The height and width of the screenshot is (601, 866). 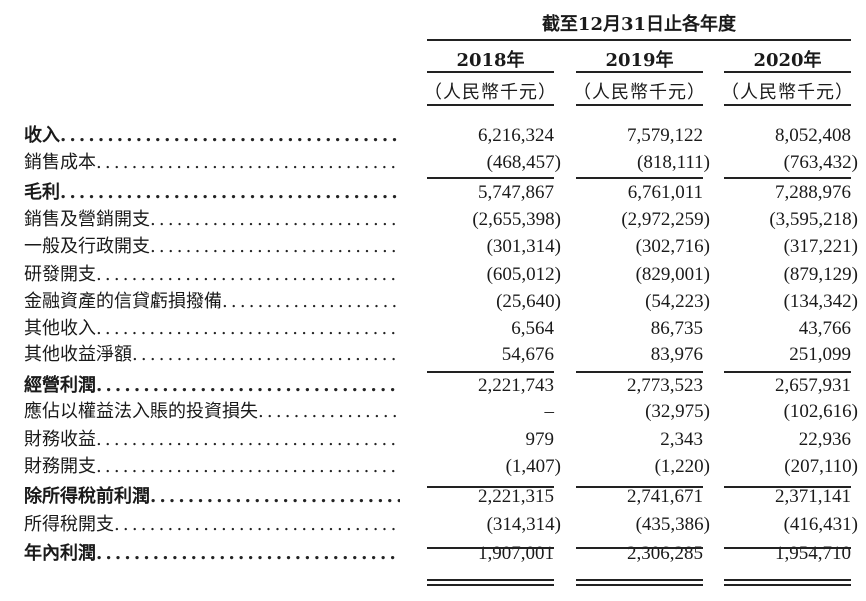 What do you see at coordinates (665, 135) in the screenshot?
I see `cell-value: 7,579,122` at bounding box center [665, 135].